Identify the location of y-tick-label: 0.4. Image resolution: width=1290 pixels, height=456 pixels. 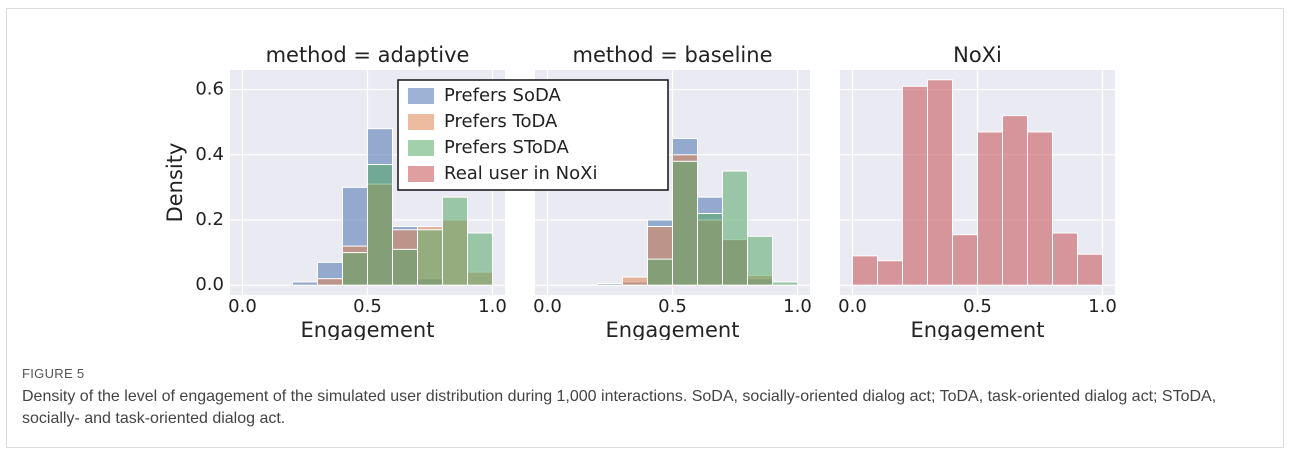
(209, 154).